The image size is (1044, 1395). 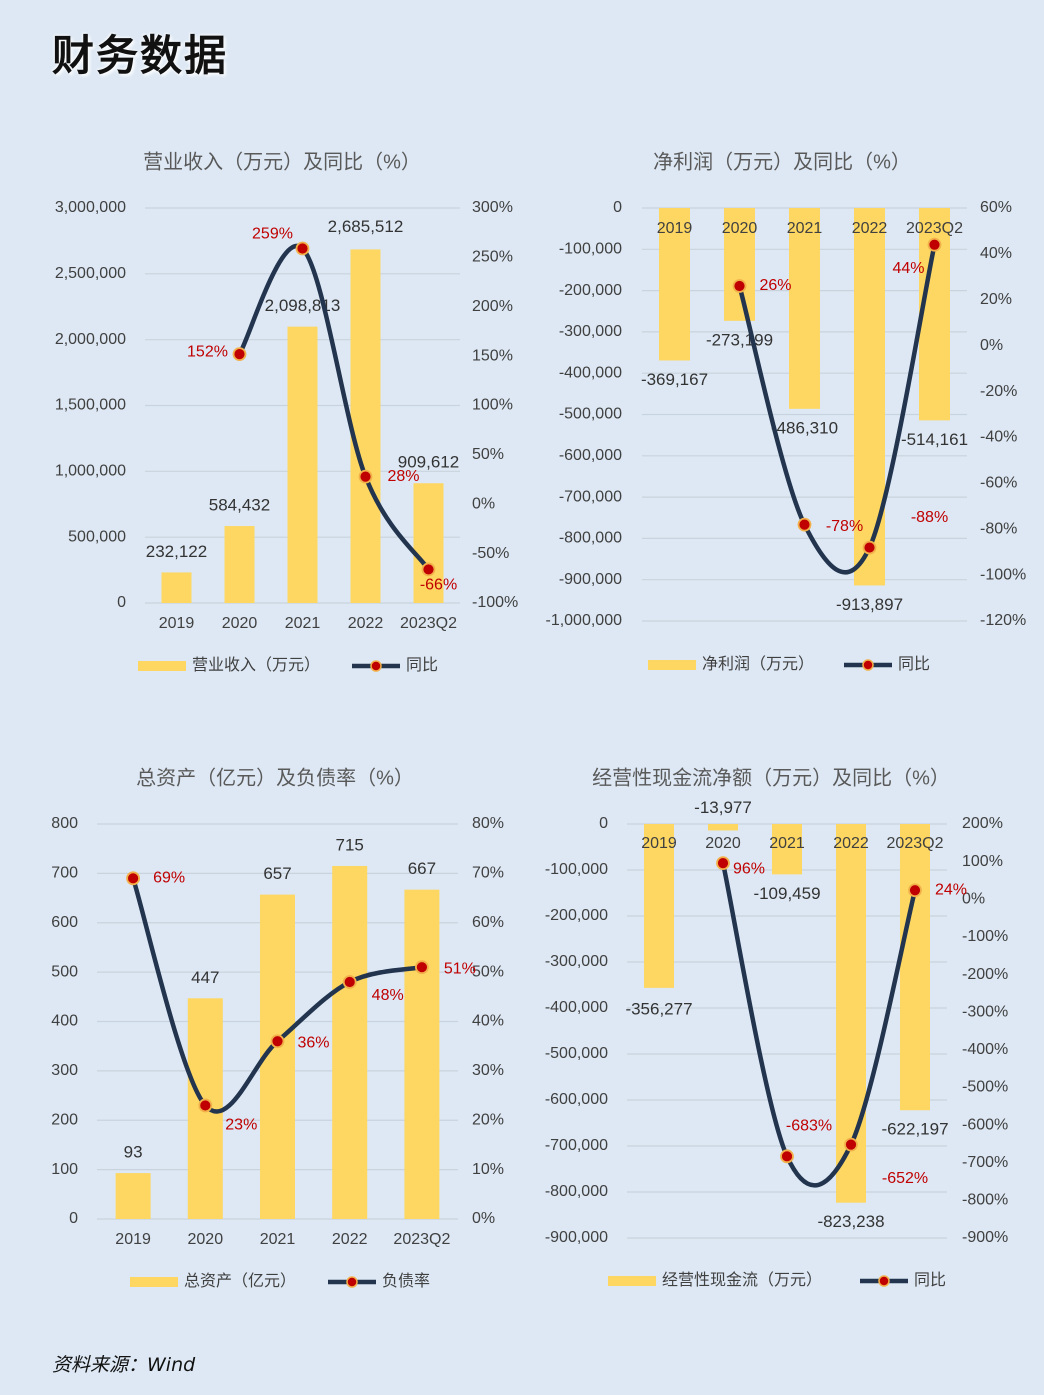 What do you see at coordinates (422, 868) in the screenshot?
I see `bar-value-label: 667` at bounding box center [422, 868].